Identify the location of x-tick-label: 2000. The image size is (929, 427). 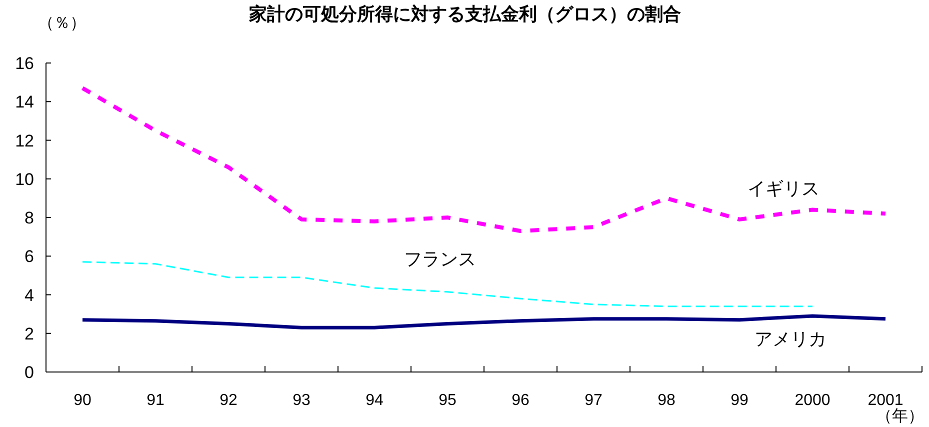
(812, 400).